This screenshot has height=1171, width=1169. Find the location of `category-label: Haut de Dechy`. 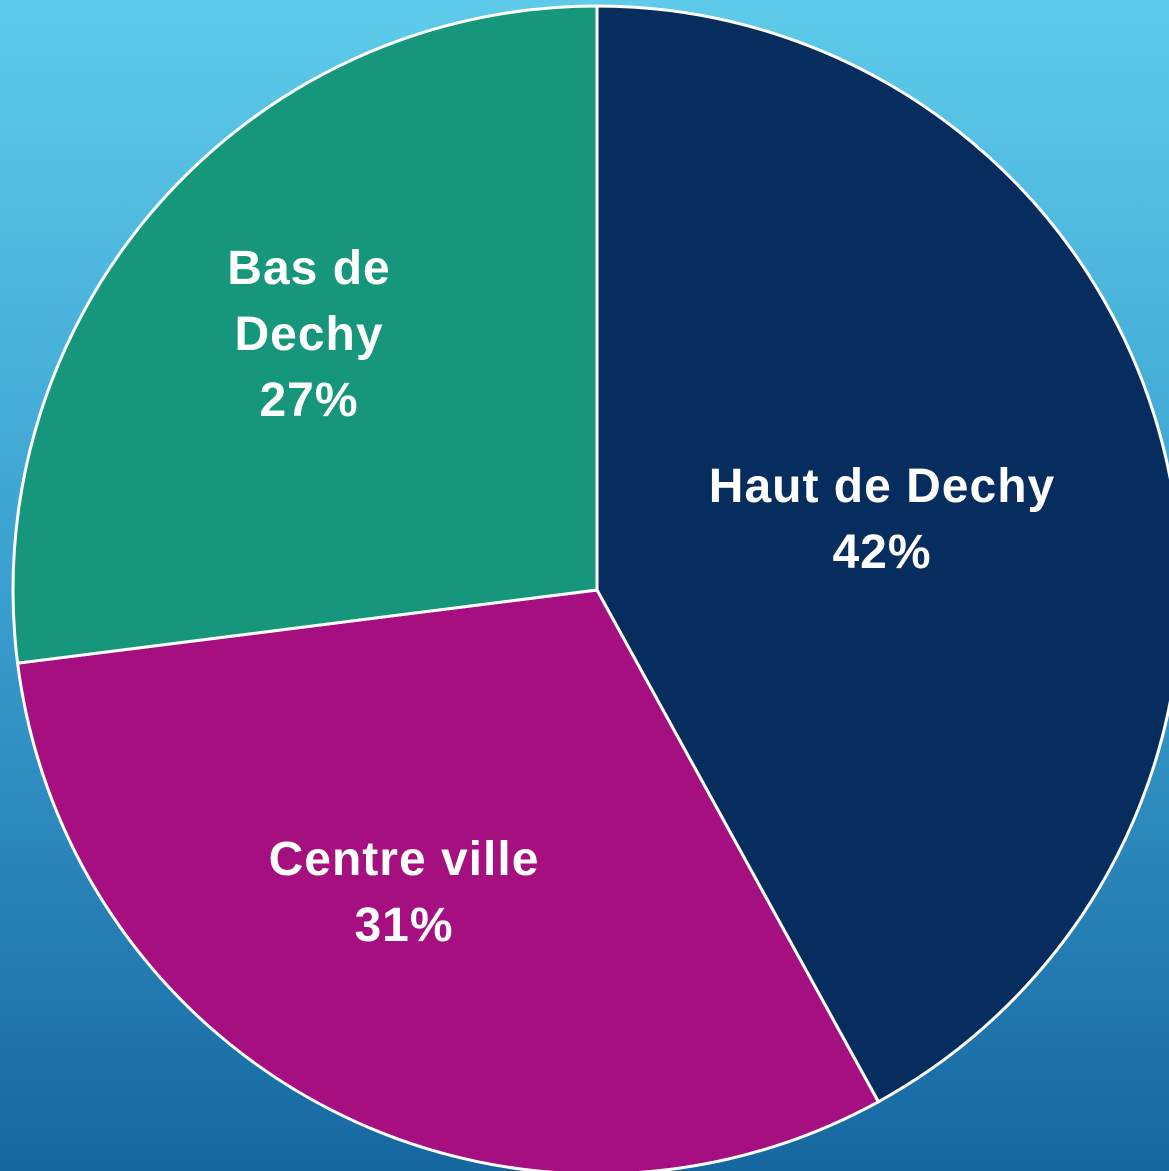

category-label: Haut de Dechy is located at coordinates (882, 486).